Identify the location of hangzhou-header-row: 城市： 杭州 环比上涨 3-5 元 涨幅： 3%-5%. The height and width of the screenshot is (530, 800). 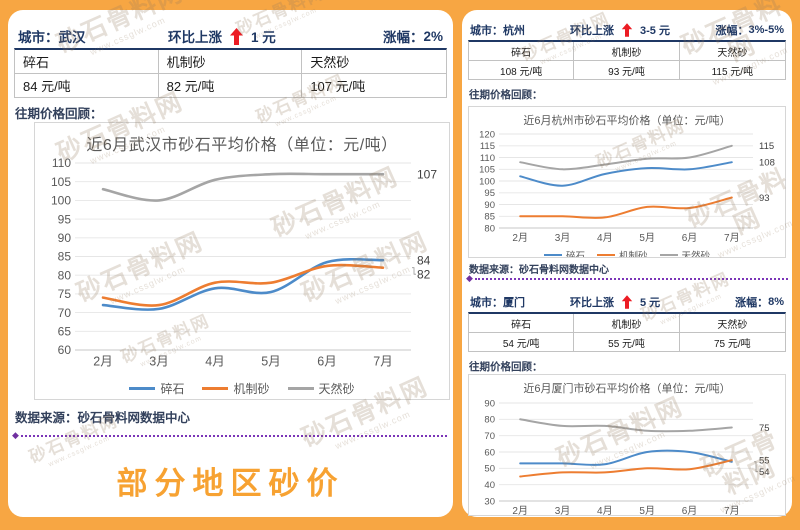
(627, 30).